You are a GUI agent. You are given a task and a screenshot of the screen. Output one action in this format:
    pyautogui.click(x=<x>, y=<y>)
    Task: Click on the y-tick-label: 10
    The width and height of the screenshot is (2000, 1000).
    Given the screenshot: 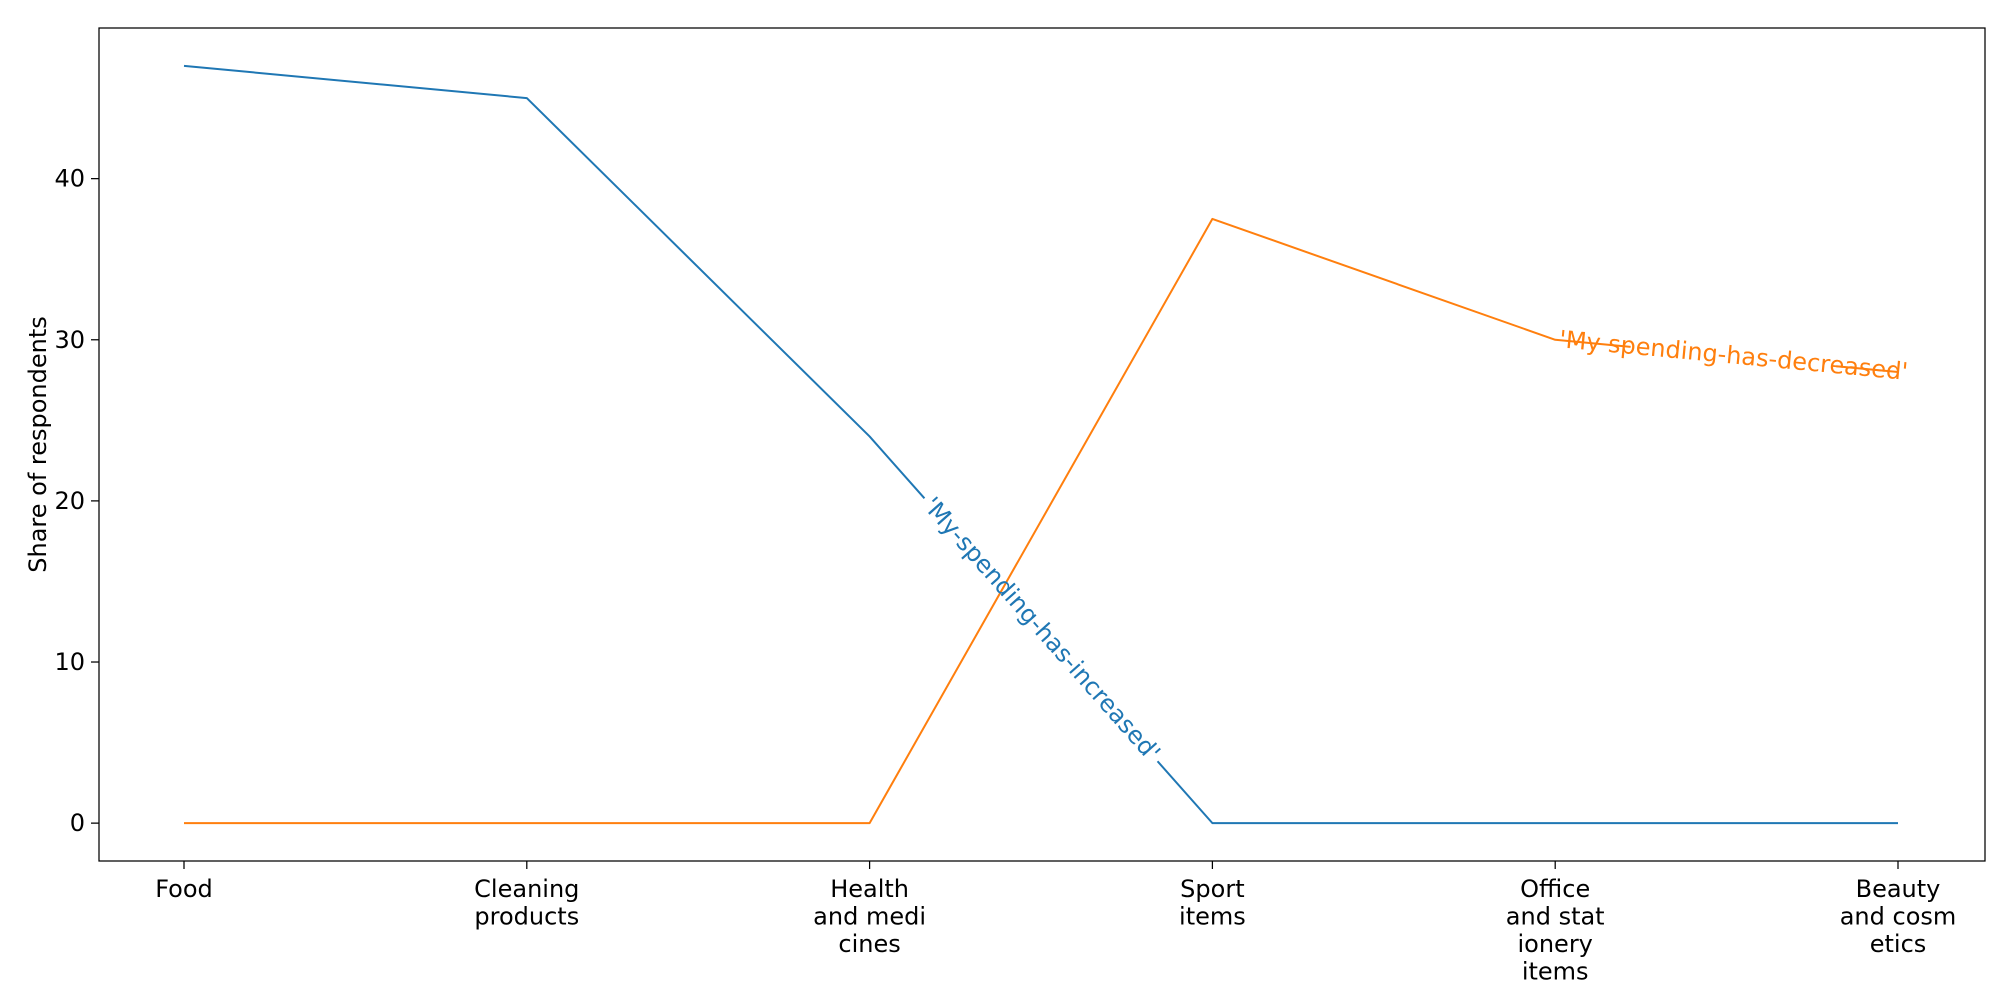 What is the action you would take?
    pyautogui.click(x=69, y=662)
    